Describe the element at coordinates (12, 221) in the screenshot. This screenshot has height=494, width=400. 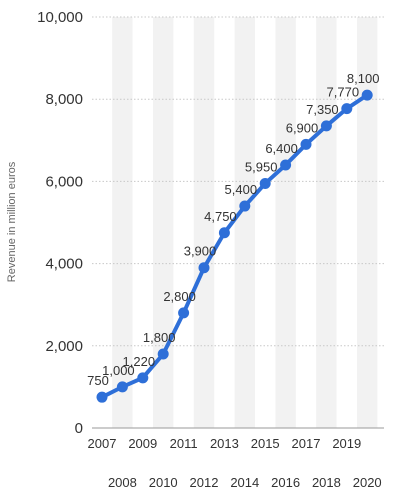
I see `y-axis-label: Revenue in million euros` at that location.